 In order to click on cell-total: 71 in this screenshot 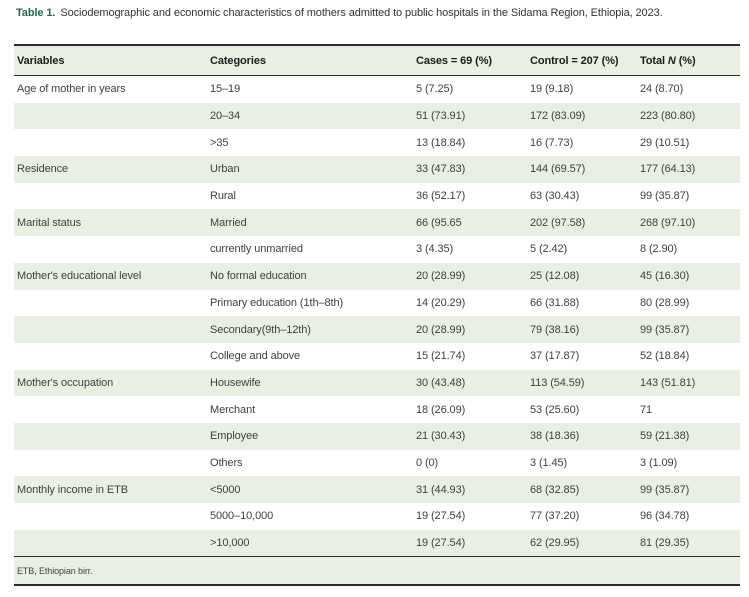, I will do `click(646, 409)`.